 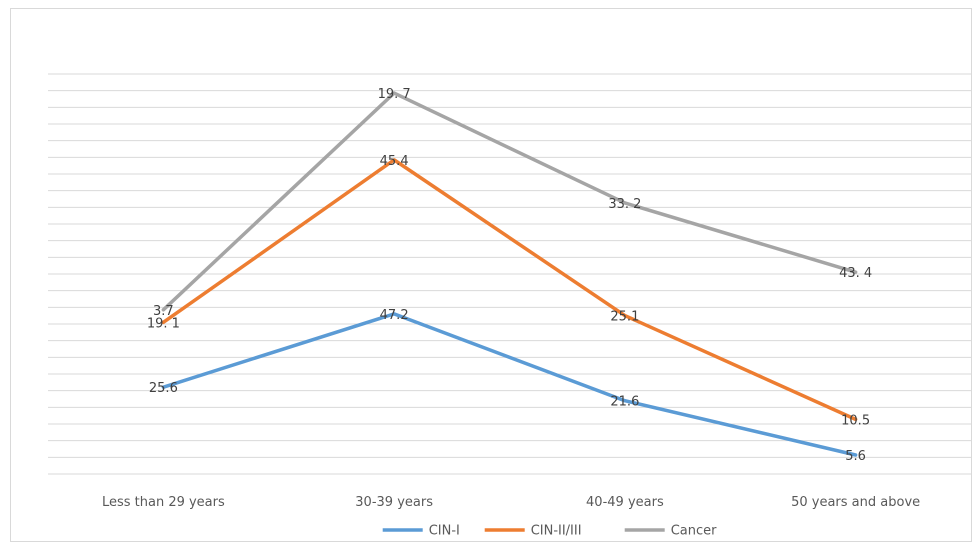 I want to click on x-tick-label: 50 years and above, so click(x=855, y=502).